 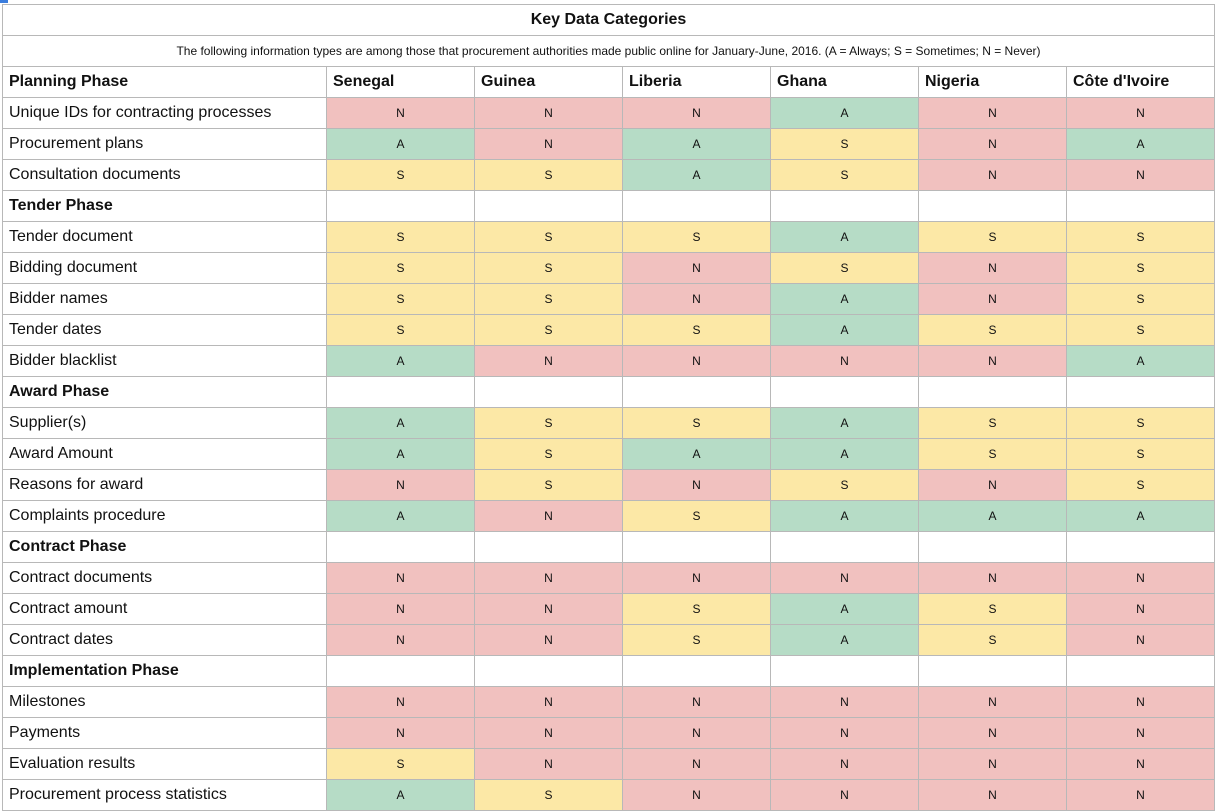 What do you see at coordinates (164, 268) in the screenshot?
I see `row-label: Bidding document` at bounding box center [164, 268].